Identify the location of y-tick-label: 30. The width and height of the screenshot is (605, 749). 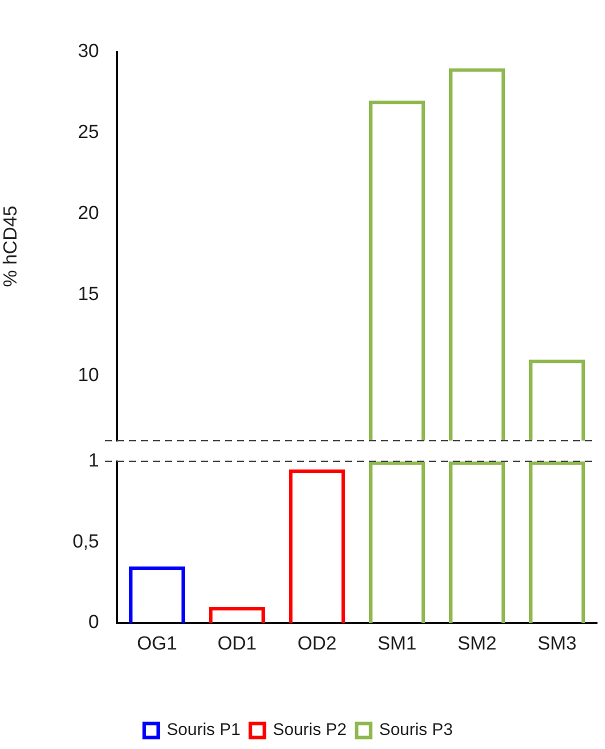
(88, 51).